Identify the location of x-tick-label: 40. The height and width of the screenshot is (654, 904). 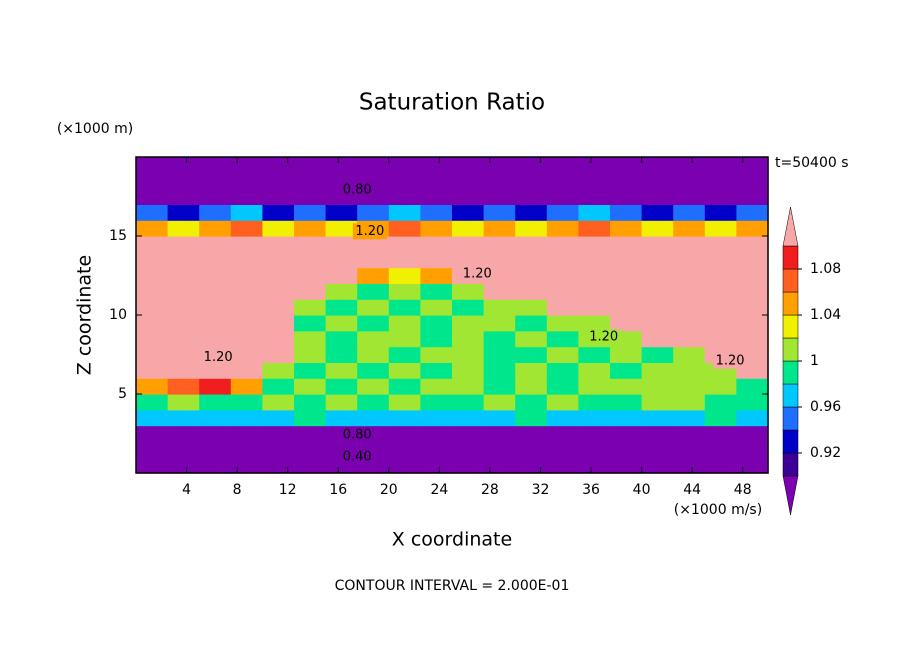
(642, 490).